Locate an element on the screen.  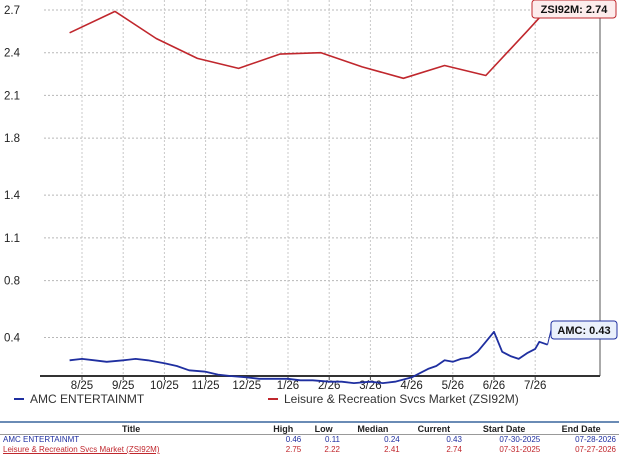
x-tick-label: 9/25 is located at coordinates (123, 385).